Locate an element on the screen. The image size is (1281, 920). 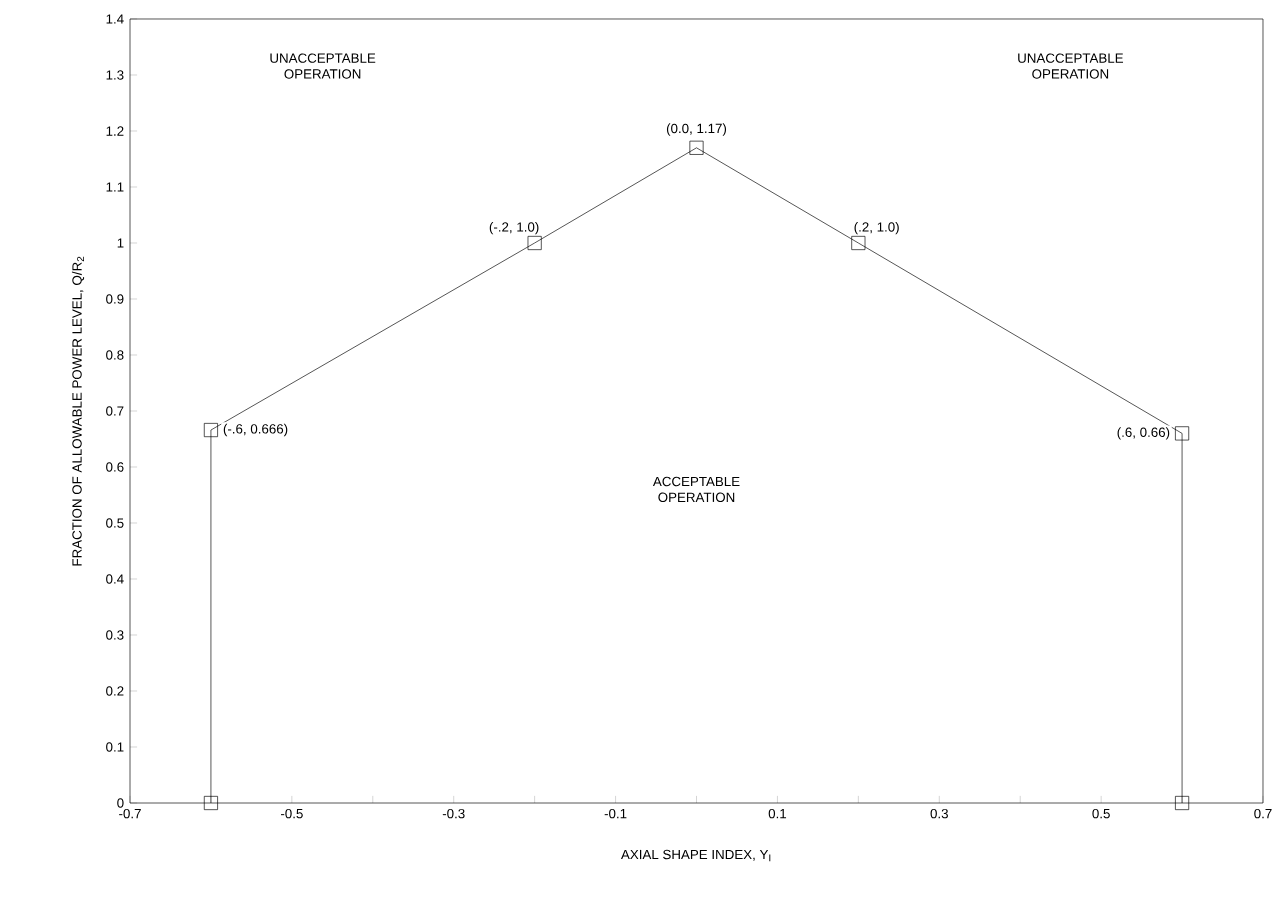
y-tick-label: 0.2 is located at coordinates (115, 691).